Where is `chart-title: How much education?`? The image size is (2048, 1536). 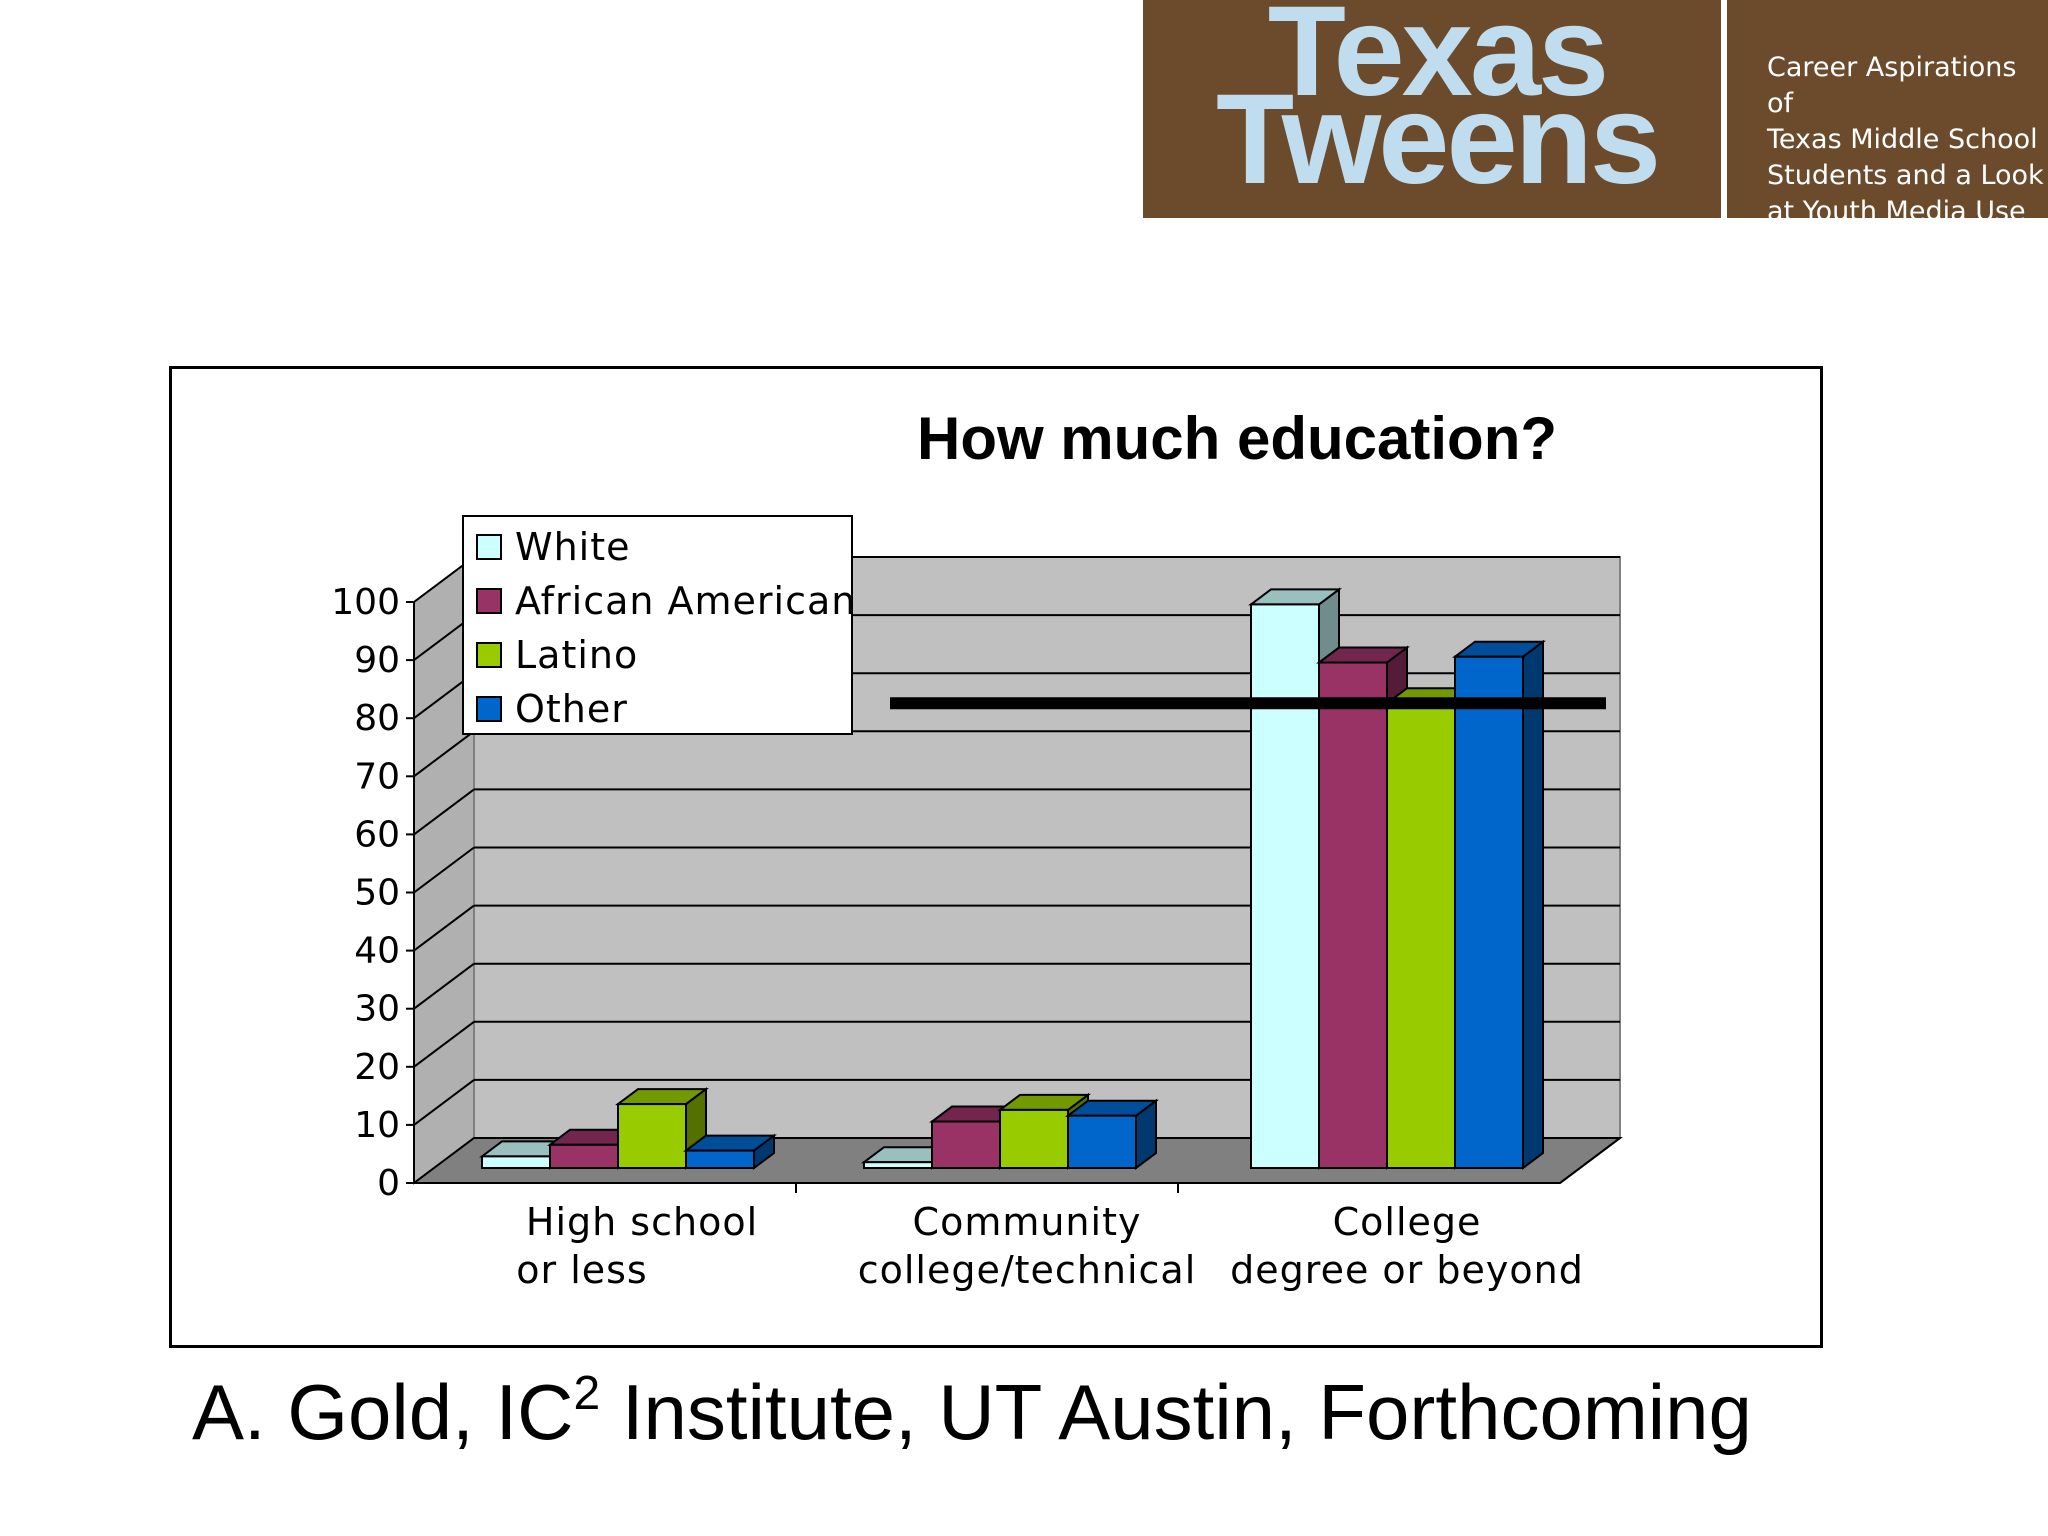 chart-title: How much education? is located at coordinates (1237, 438).